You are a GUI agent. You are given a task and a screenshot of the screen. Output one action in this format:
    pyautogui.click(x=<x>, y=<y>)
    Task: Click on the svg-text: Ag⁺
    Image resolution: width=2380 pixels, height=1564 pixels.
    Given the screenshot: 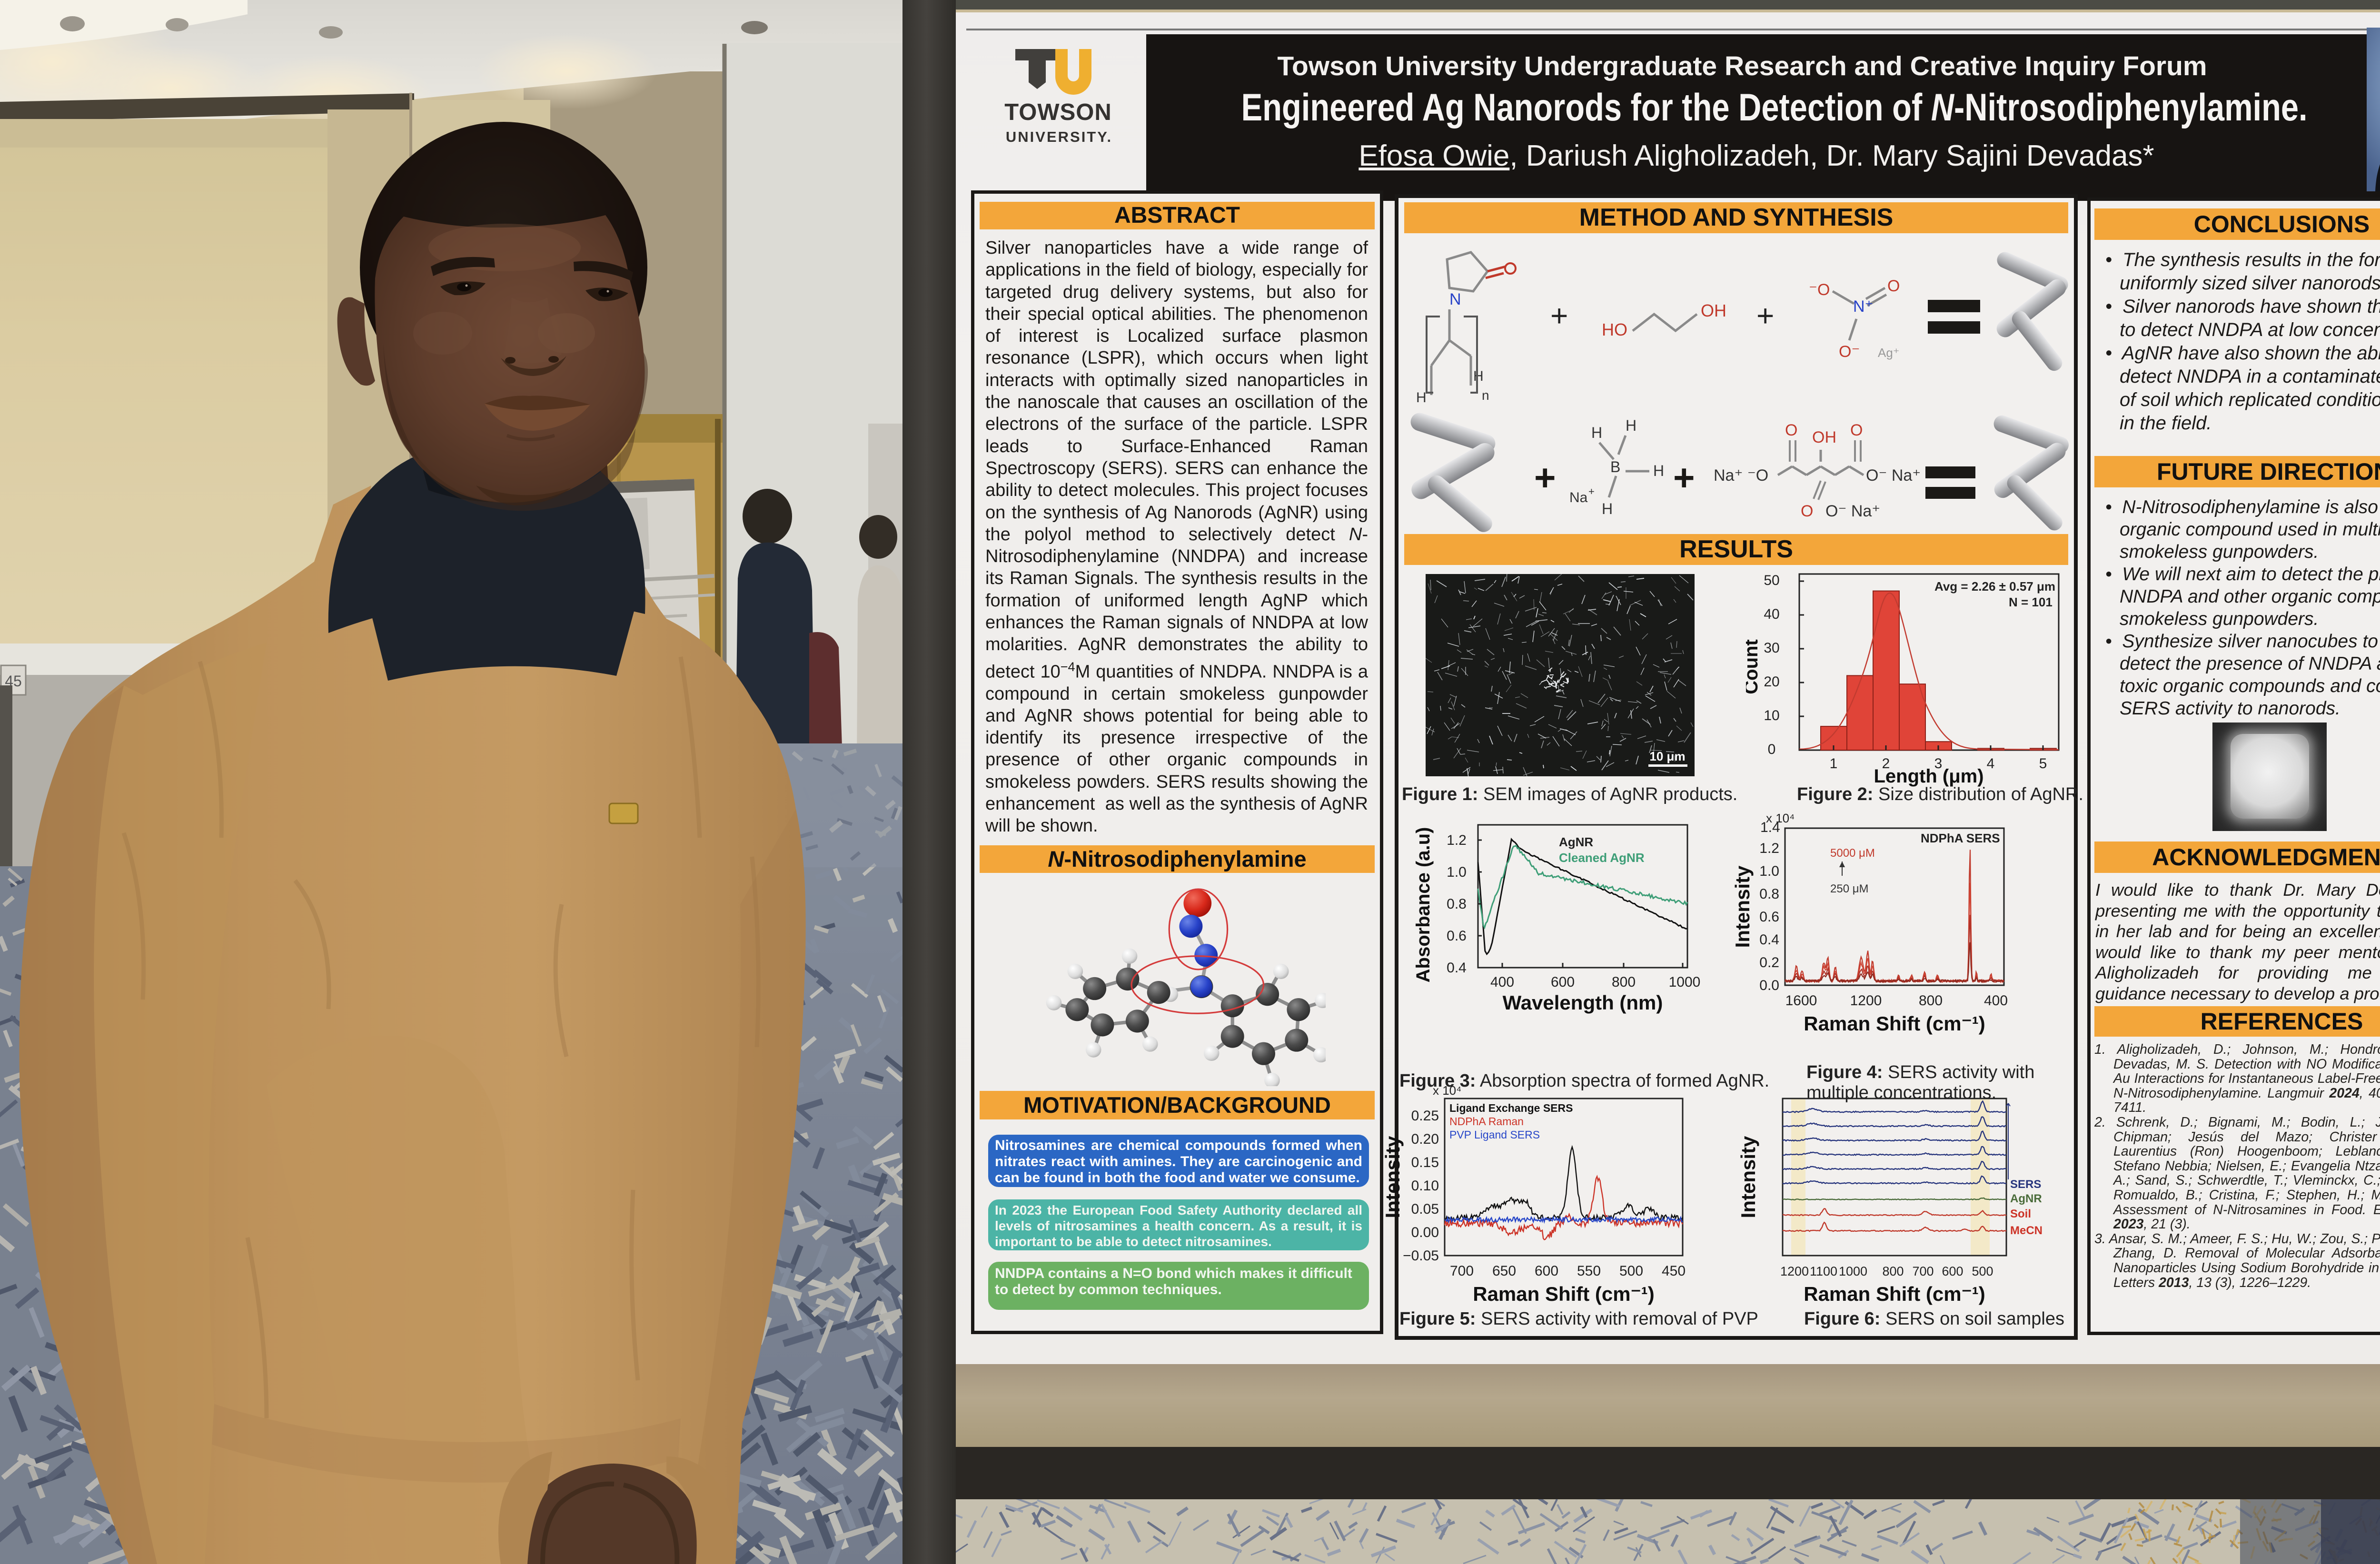 What is the action you would take?
    pyautogui.click(x=1889, y=353)
    